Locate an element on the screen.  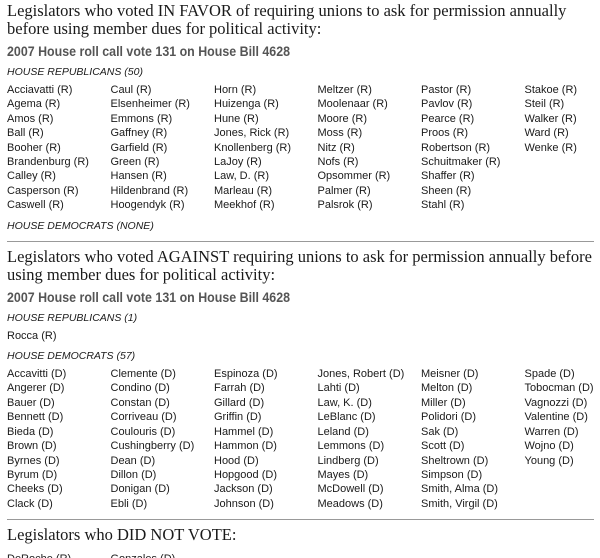
member-name: Bauer (D) is located at coordinates (31, 402).